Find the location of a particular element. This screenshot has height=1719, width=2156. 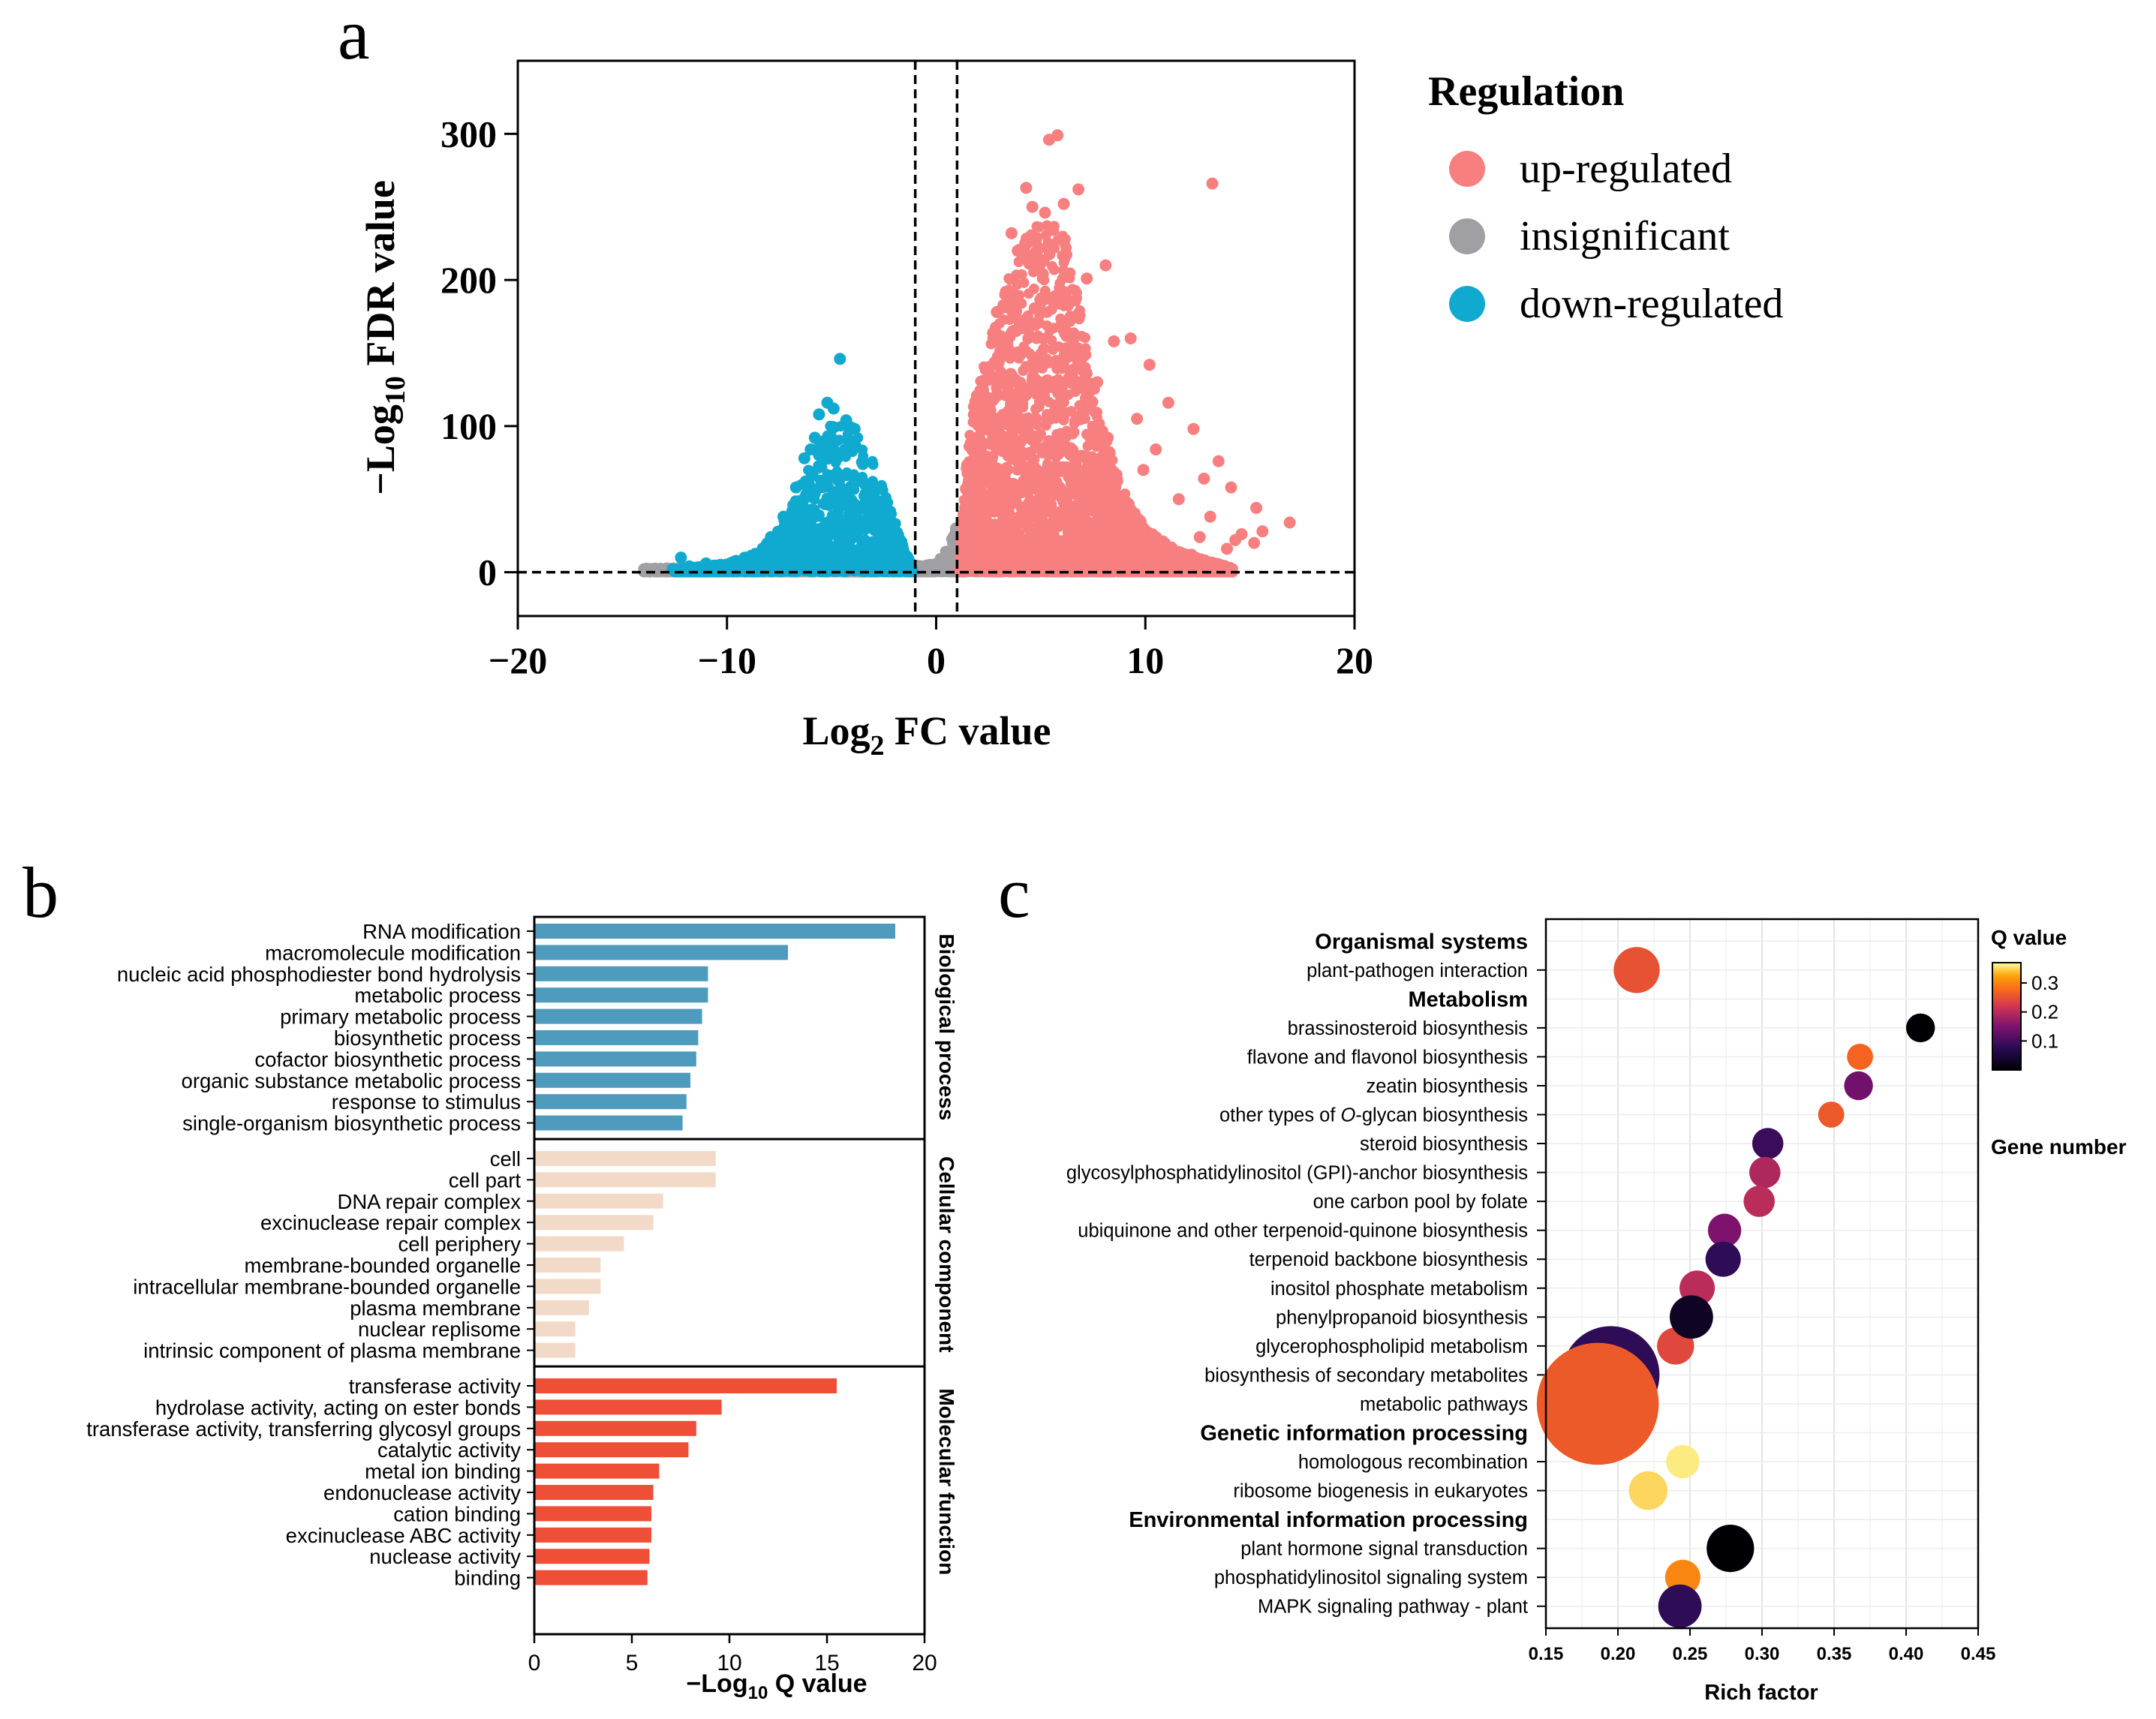

panel-label-b: b is located at coordinates (41, 892).